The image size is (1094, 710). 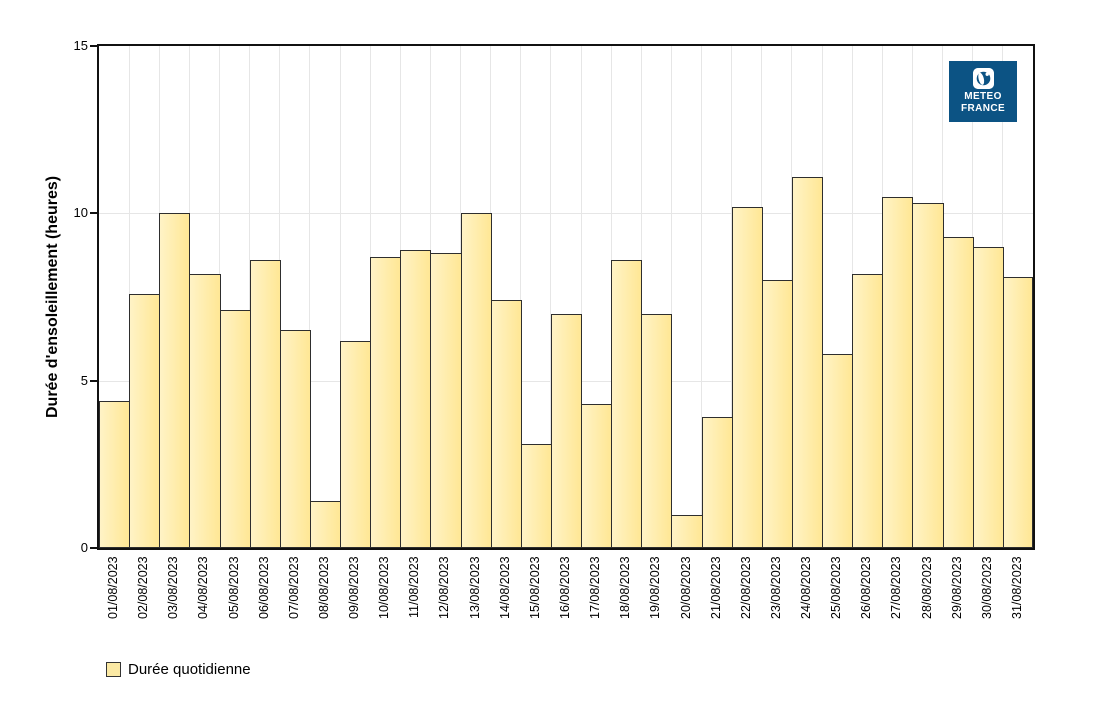 What do you see at coordinates (988, 397) in the screenshot?
I see `bar-30/08/2023` at bounding box center [988, 397].